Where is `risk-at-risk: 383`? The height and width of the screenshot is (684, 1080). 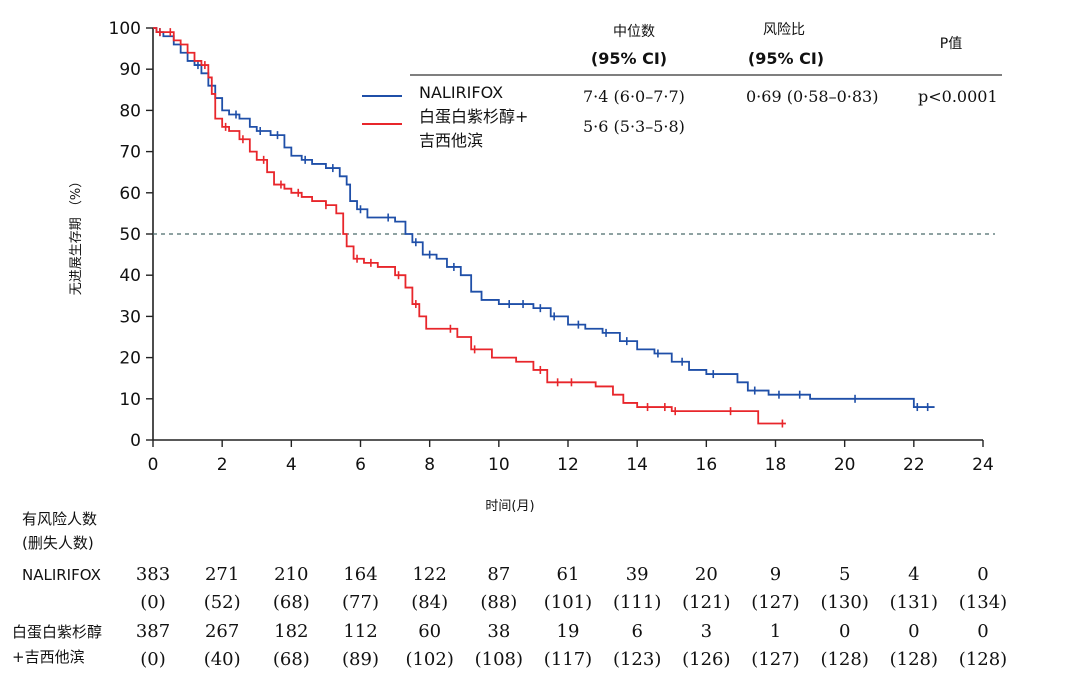
risk-at-risk: 383 is located at coordinates (153, 574).